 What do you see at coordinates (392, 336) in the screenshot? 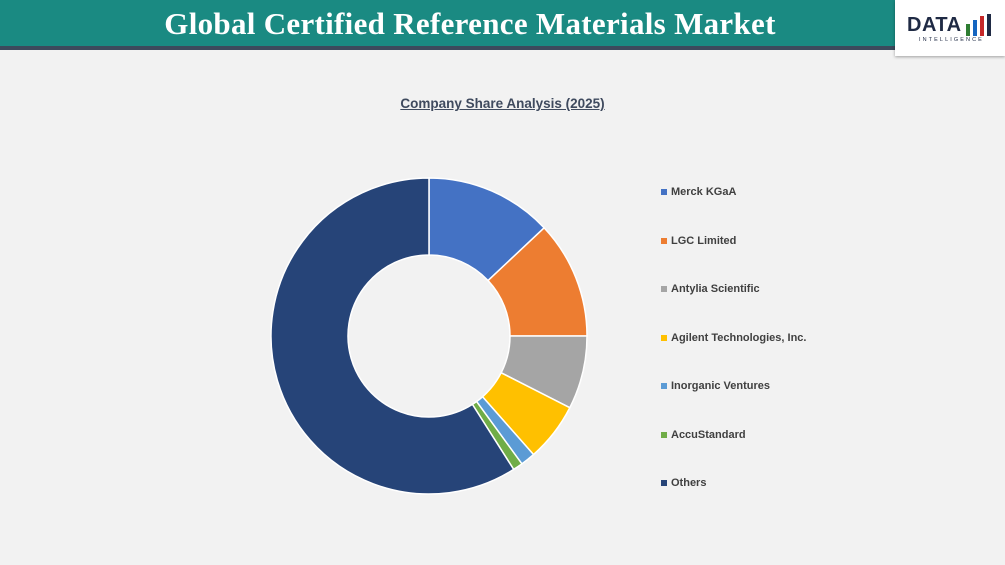
I see `donut-slice-others` at bounding box center [392, 336].